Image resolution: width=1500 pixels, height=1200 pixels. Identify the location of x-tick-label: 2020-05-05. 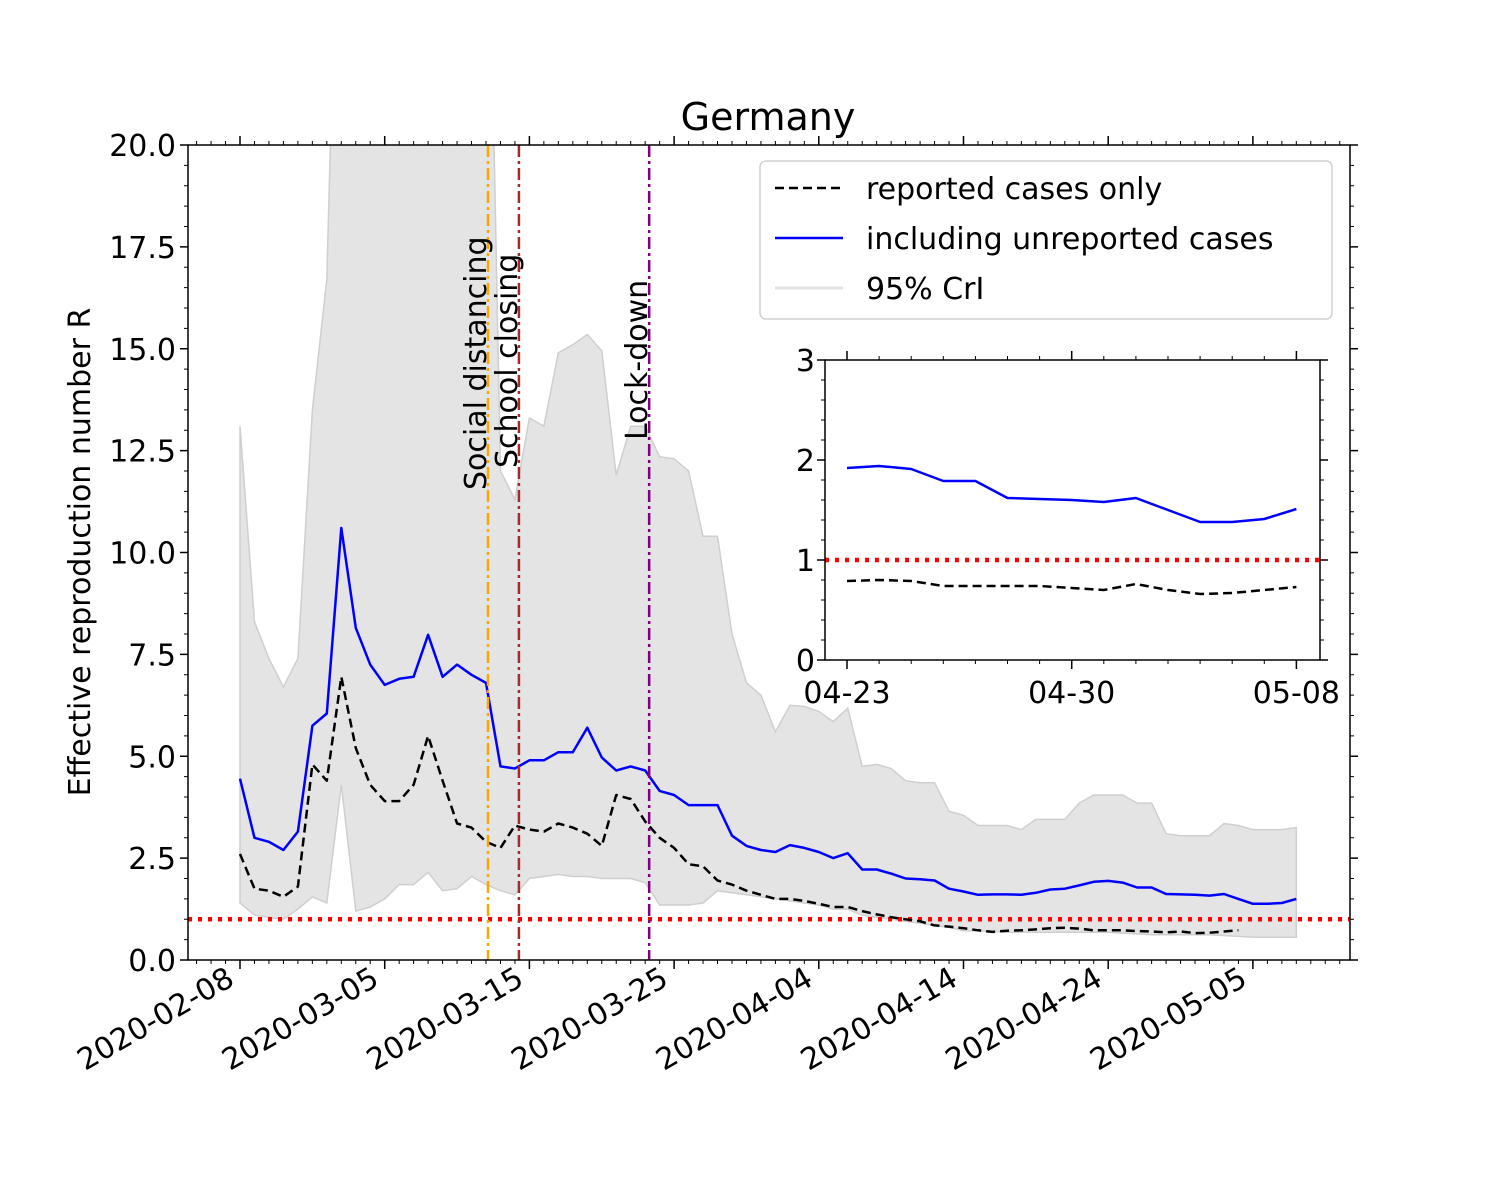
(1168, 1019).